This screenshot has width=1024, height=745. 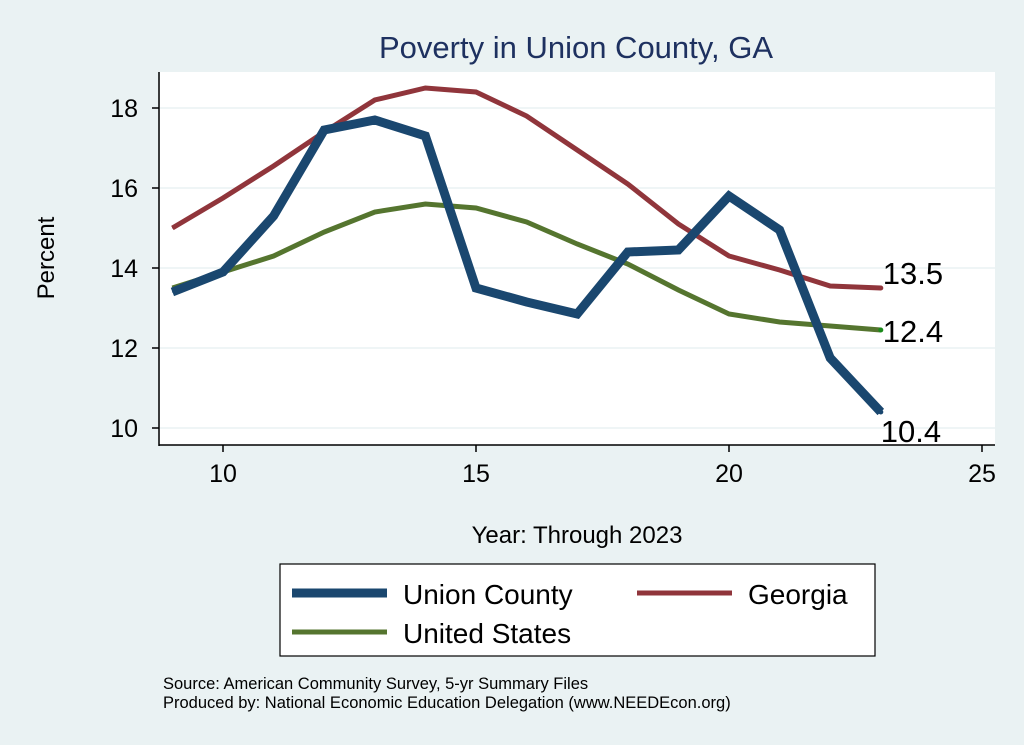 I want to click on x-axis-label: Year: Through 2023, so click(x=577, y=535).